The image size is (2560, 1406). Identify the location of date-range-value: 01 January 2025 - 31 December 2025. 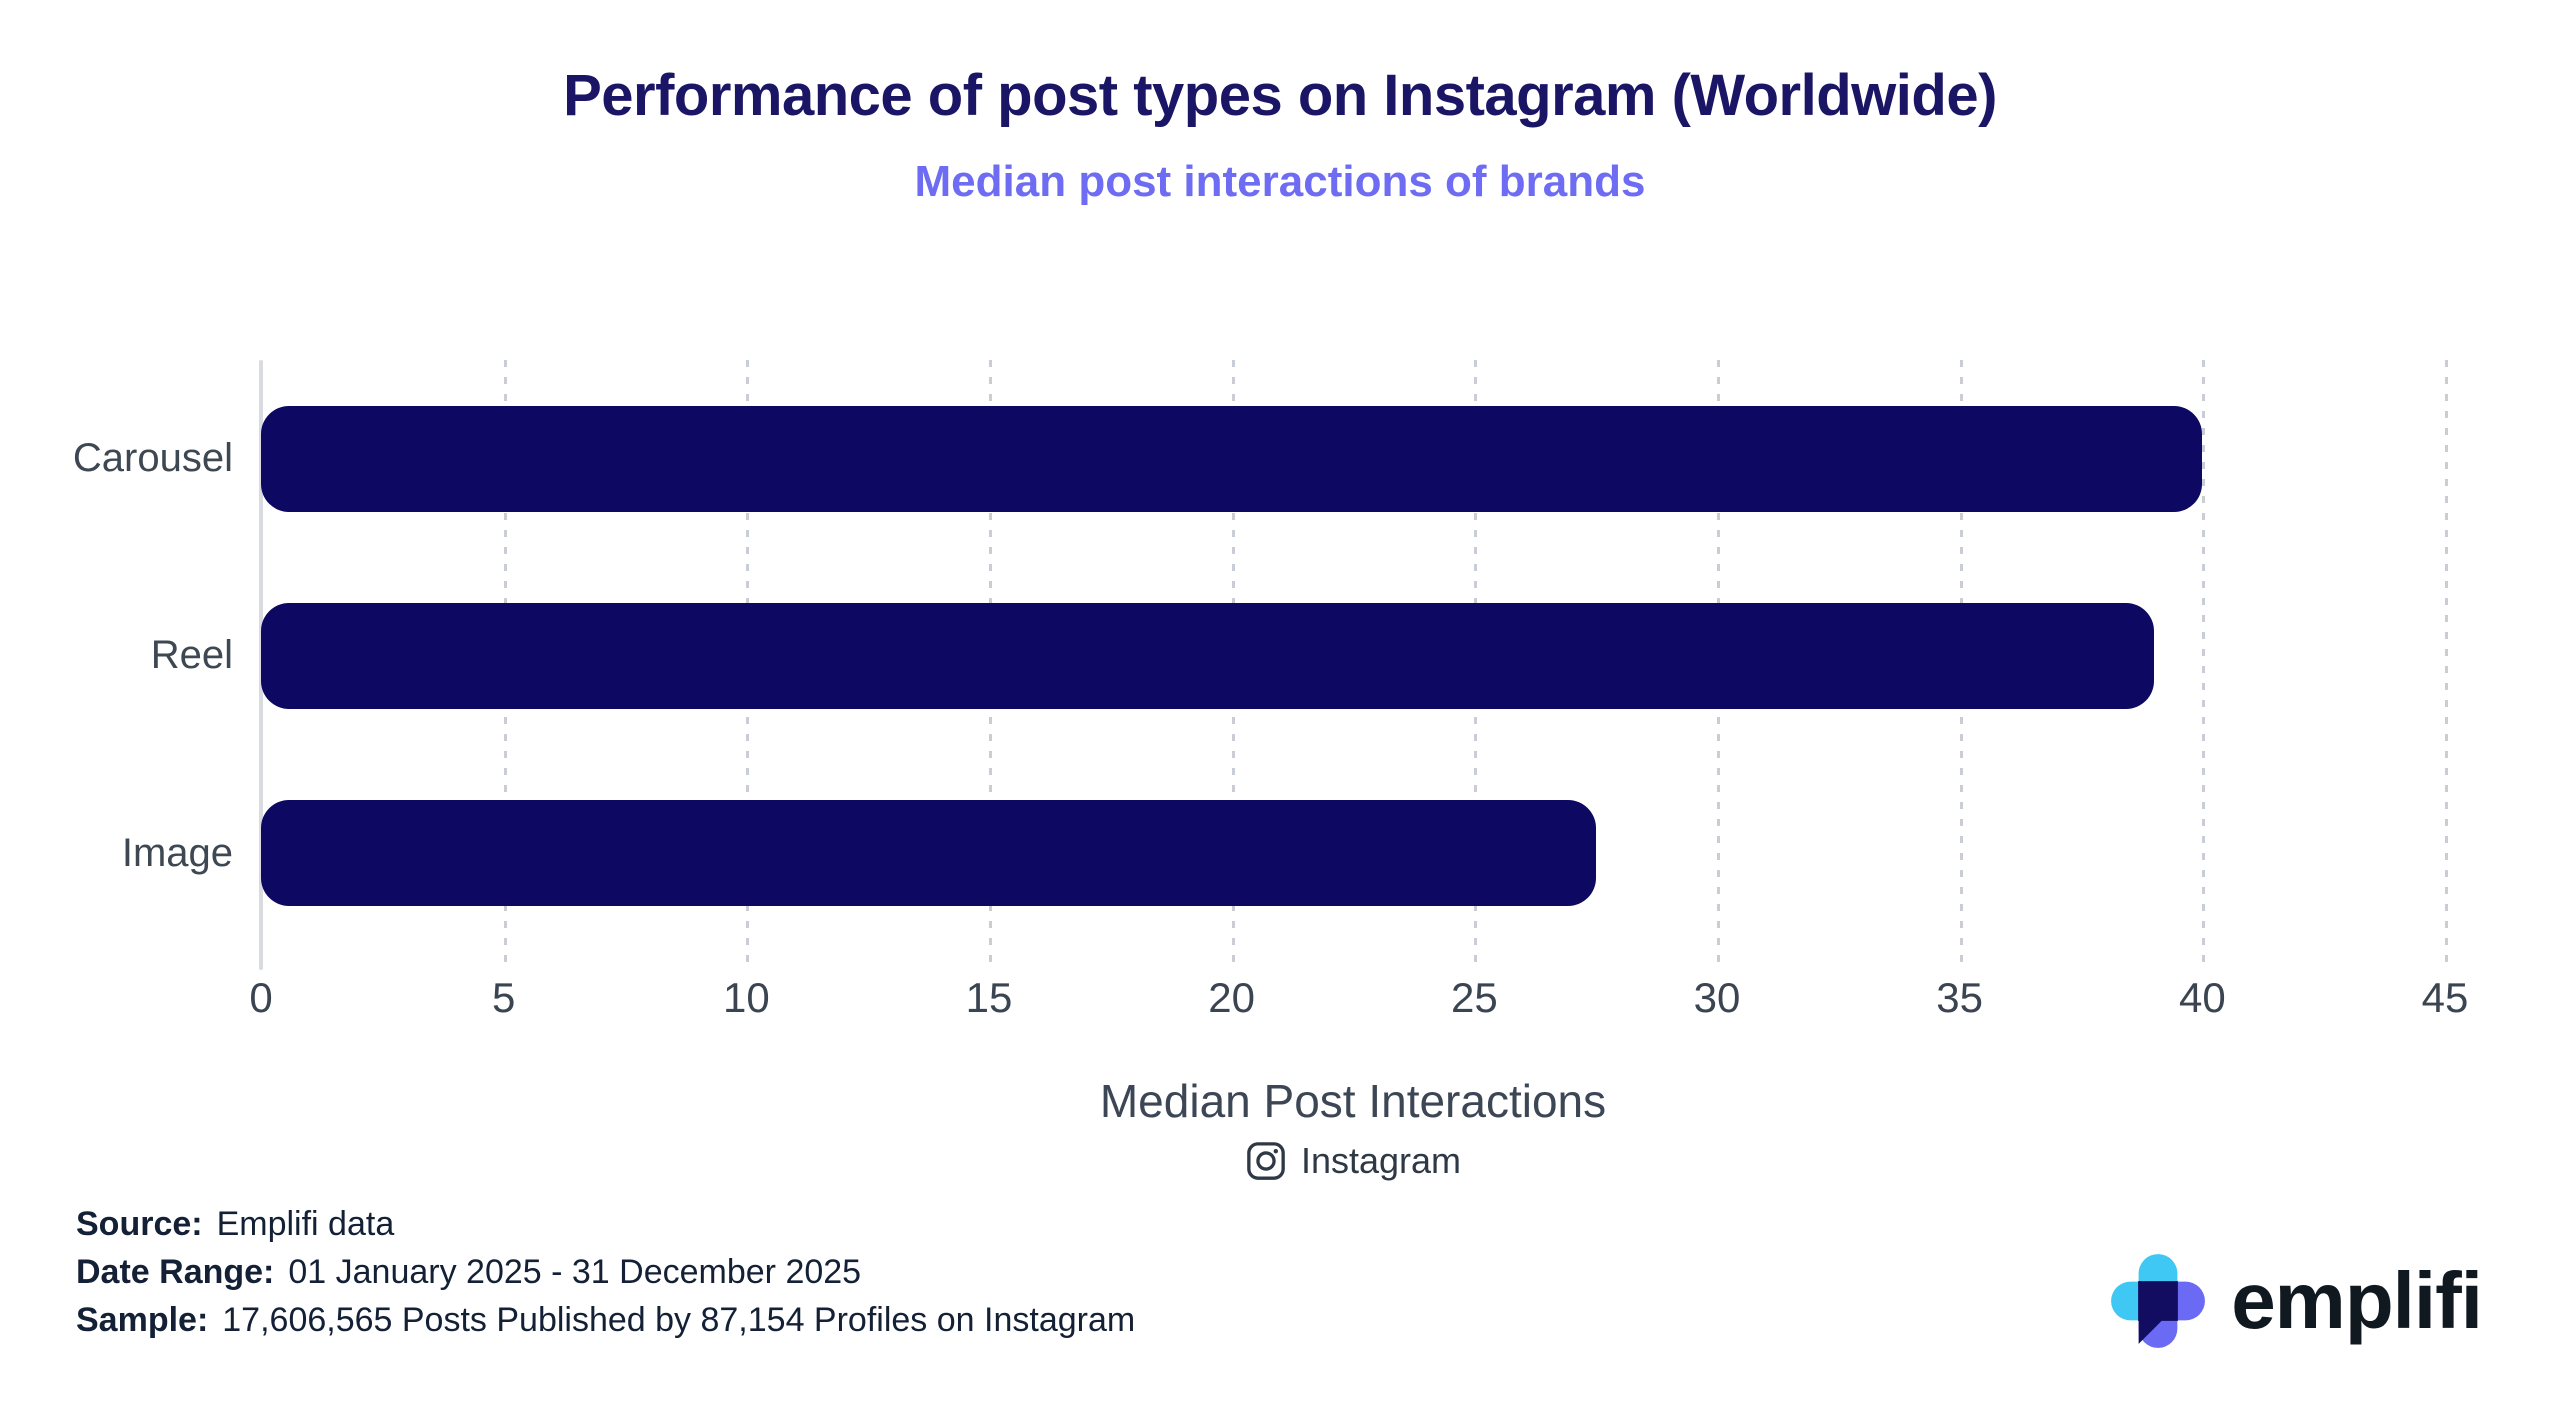
(575, 1272).